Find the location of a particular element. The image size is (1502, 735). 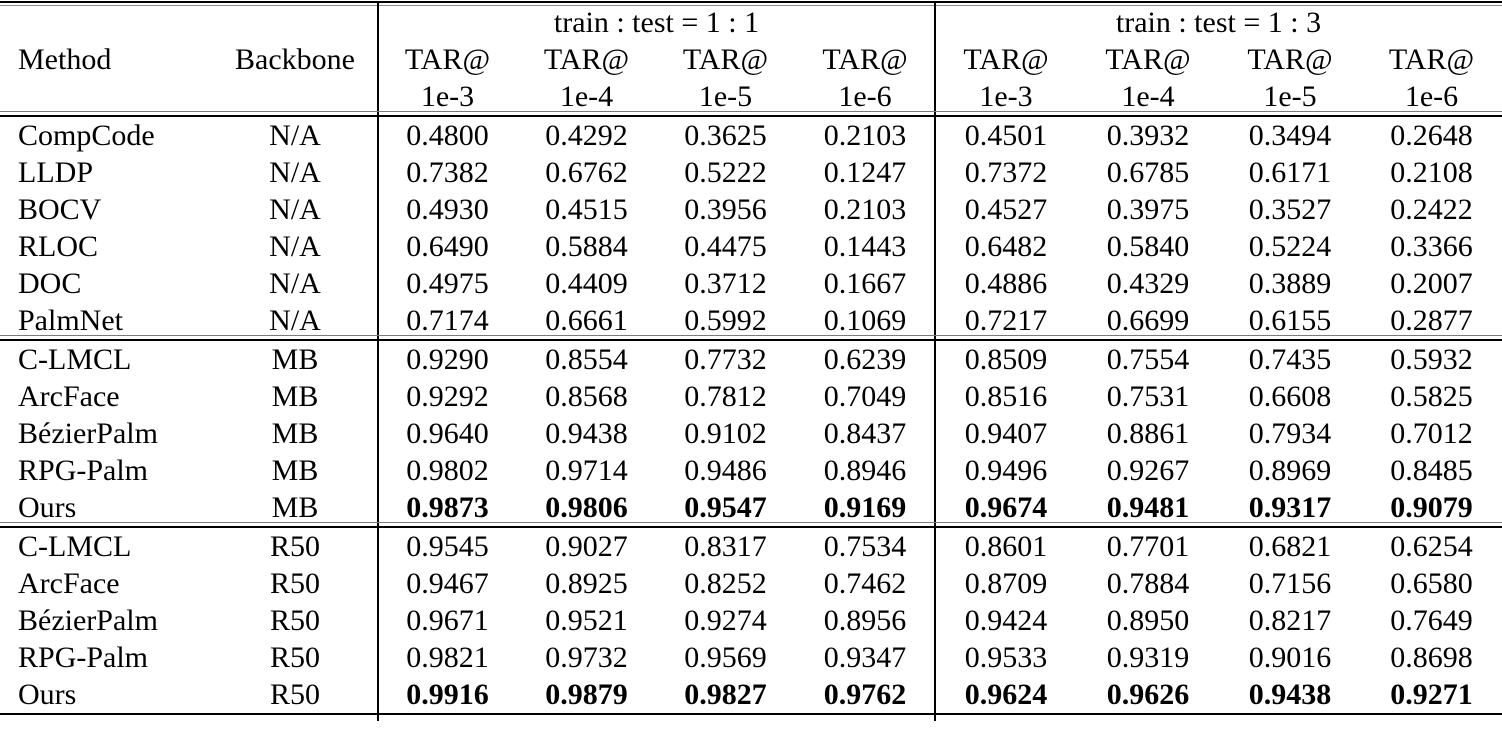

tar-value-cell: 0.9079 is located at coordinates (1431, 507).